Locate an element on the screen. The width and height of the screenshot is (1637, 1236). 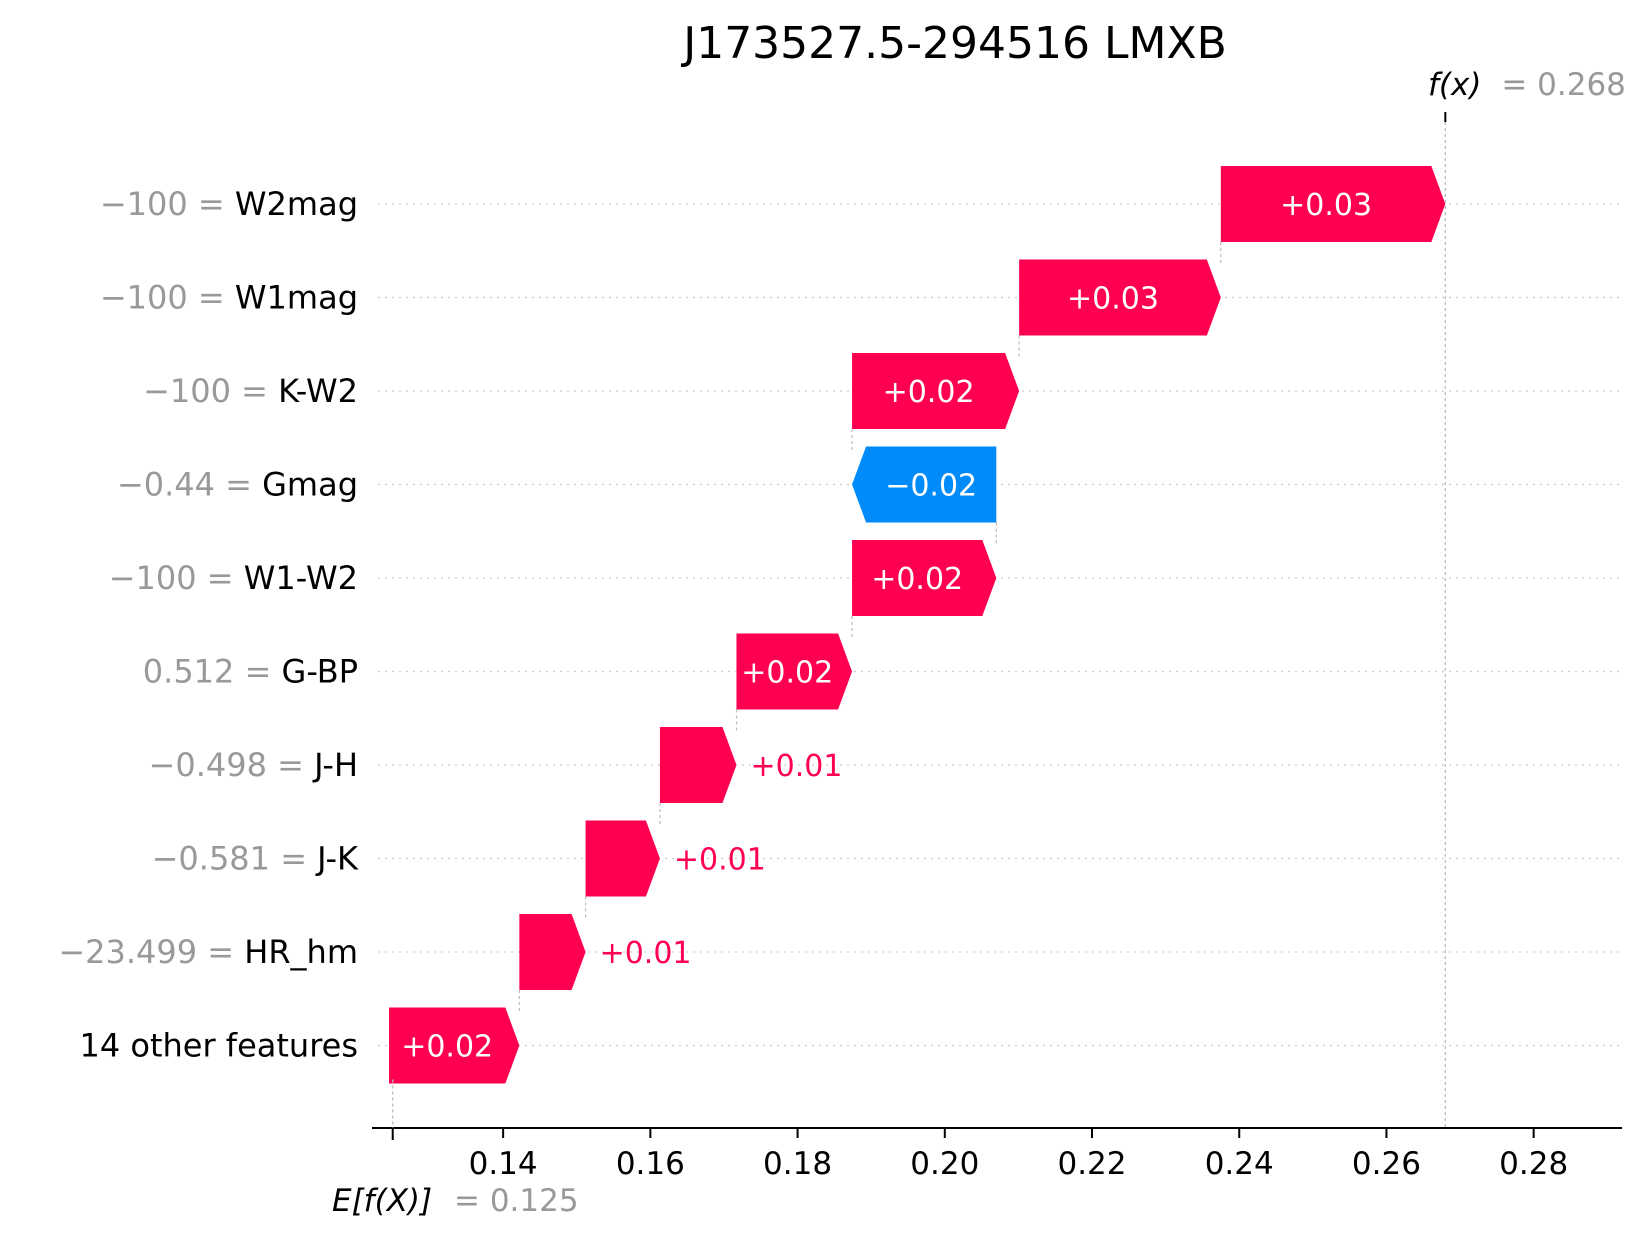
feature-label: 0.512 = G-BP is located at coordinates (250, 672).